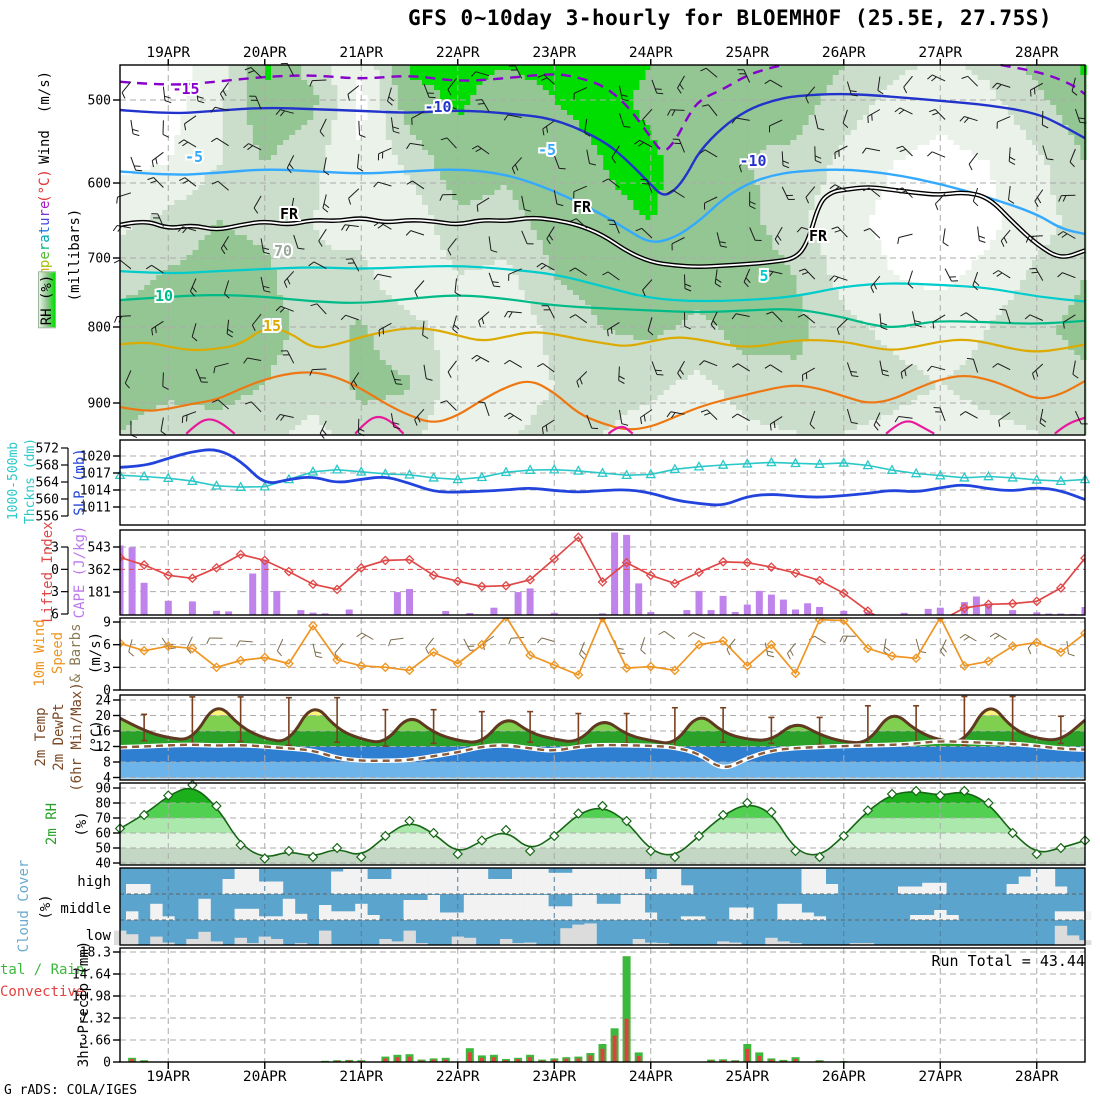 This screenshot has width=1100, height=1100. I want to click on svg-text: 700, so click(99, 259).